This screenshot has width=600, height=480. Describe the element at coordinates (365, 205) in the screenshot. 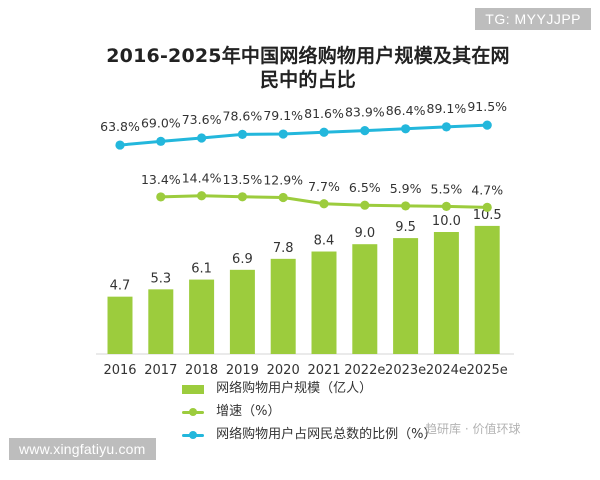

I see `growth-point-2022e` at that location.